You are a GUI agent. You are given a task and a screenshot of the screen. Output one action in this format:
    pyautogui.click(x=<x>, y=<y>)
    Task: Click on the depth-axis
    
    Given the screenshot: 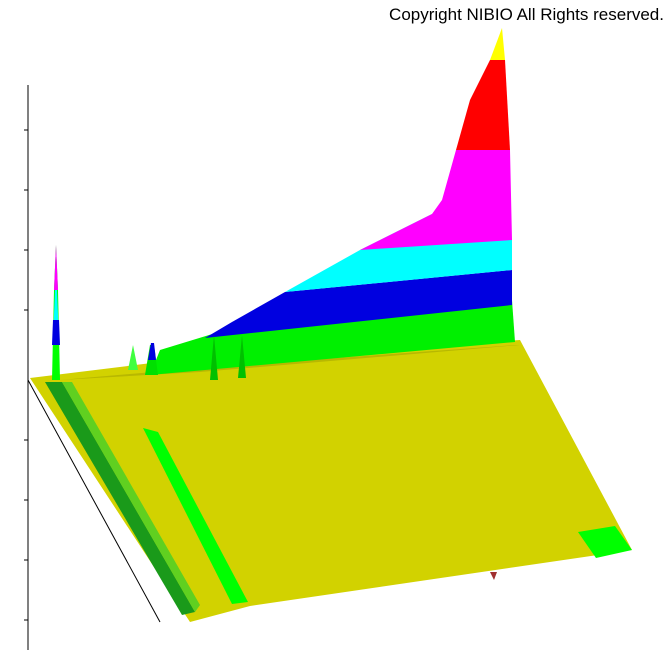 What is the action you would take?
    pyautogui.click(x=94, y=501)
    